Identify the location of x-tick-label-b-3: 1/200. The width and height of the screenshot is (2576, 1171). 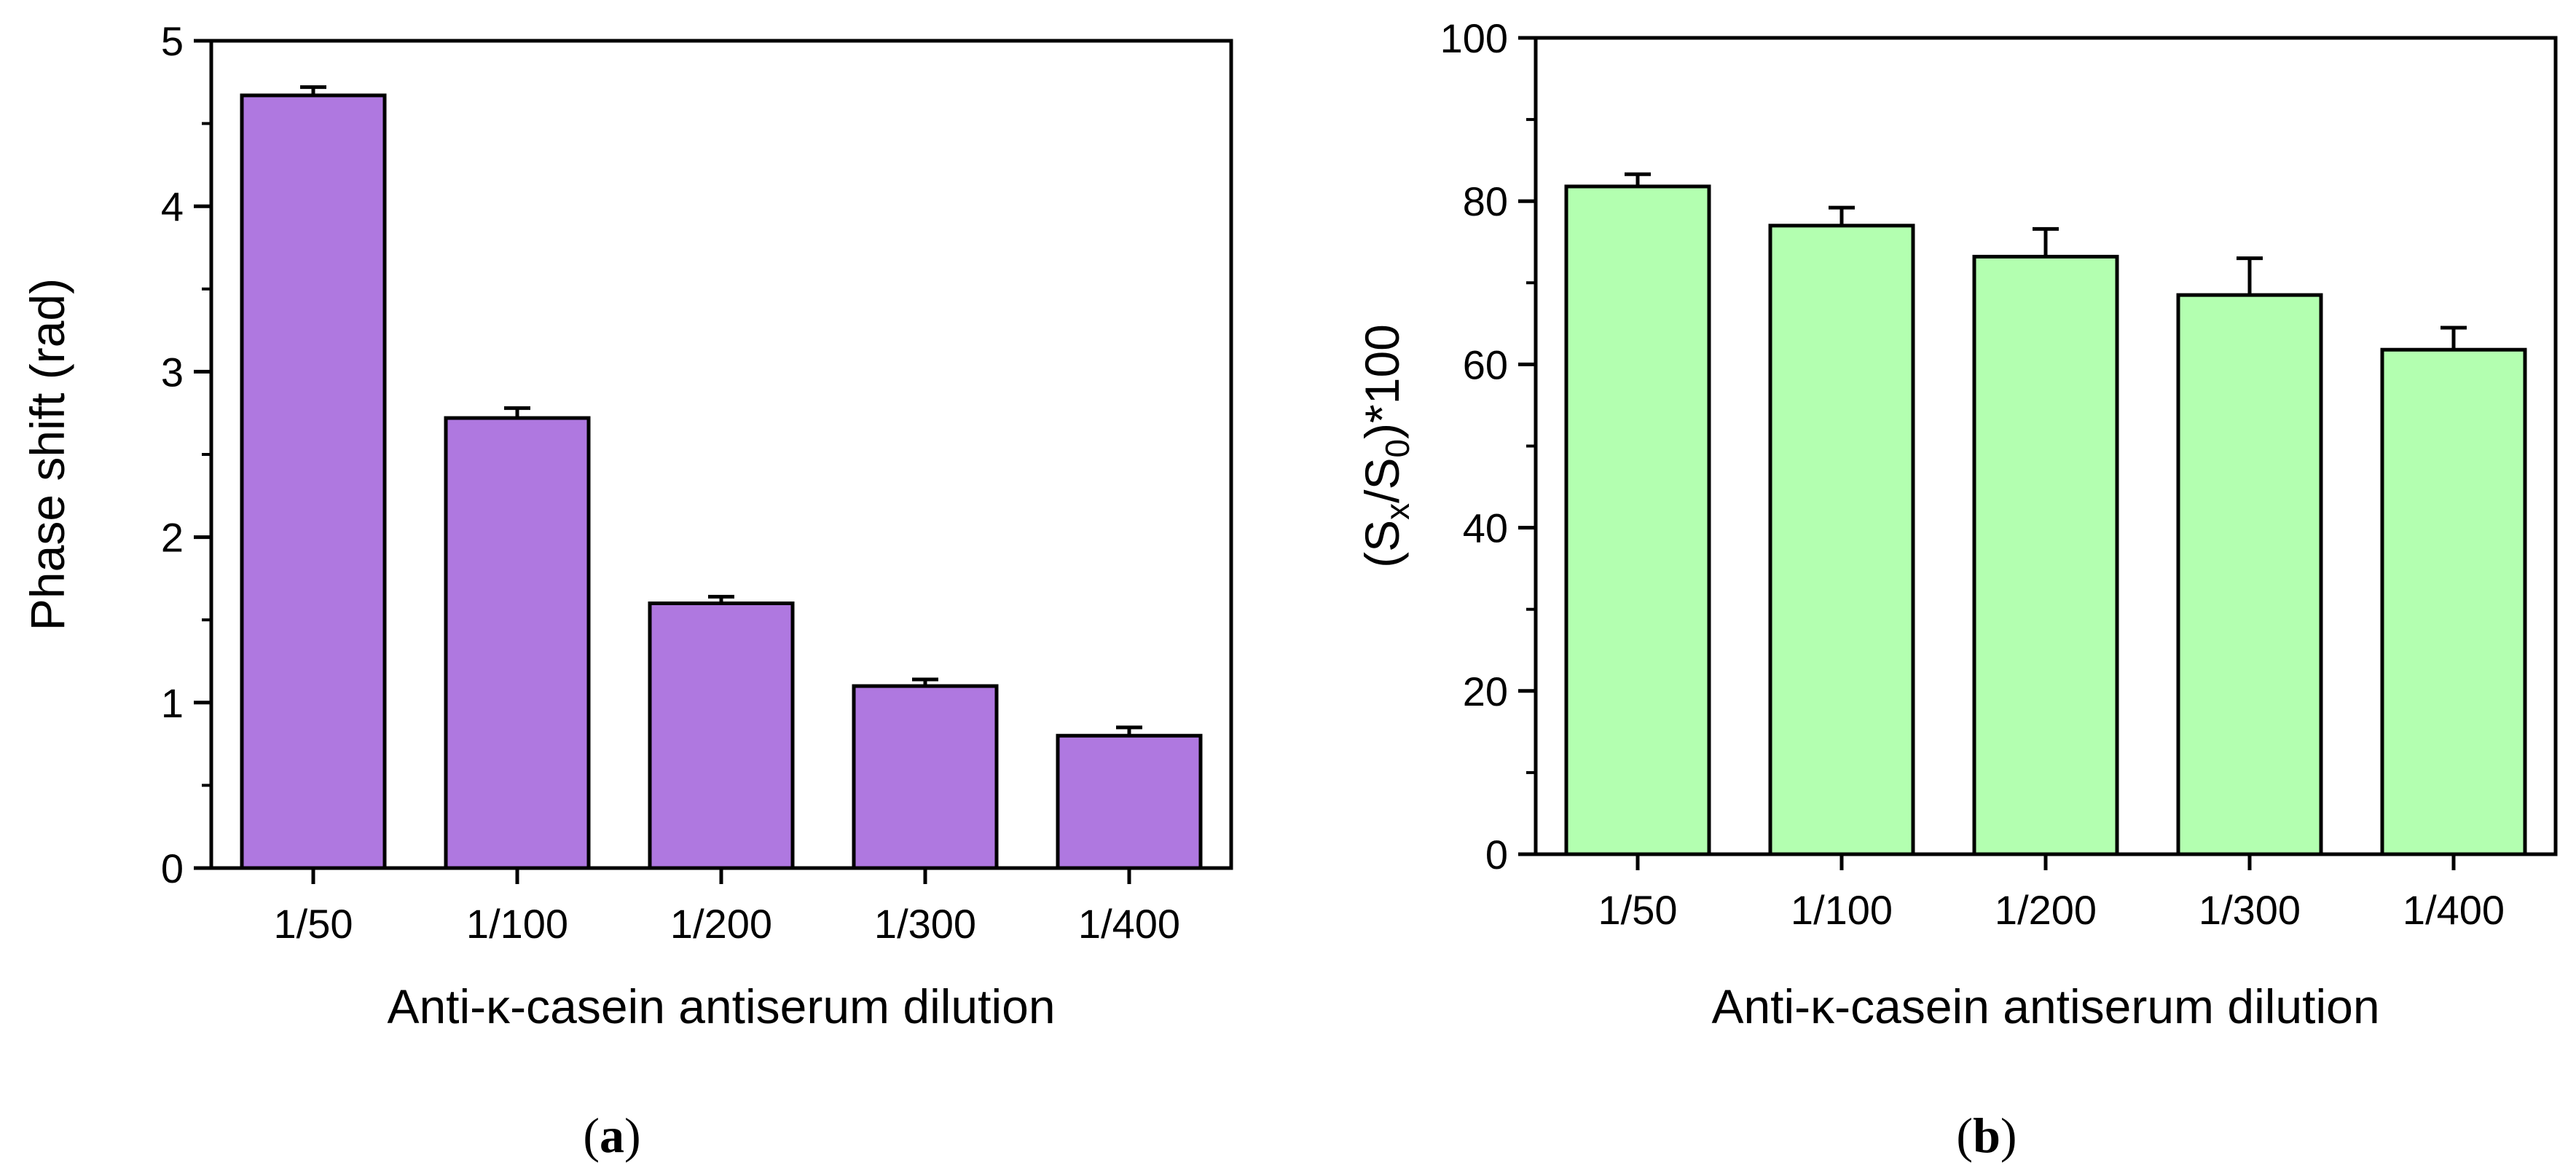
(2046, 910).